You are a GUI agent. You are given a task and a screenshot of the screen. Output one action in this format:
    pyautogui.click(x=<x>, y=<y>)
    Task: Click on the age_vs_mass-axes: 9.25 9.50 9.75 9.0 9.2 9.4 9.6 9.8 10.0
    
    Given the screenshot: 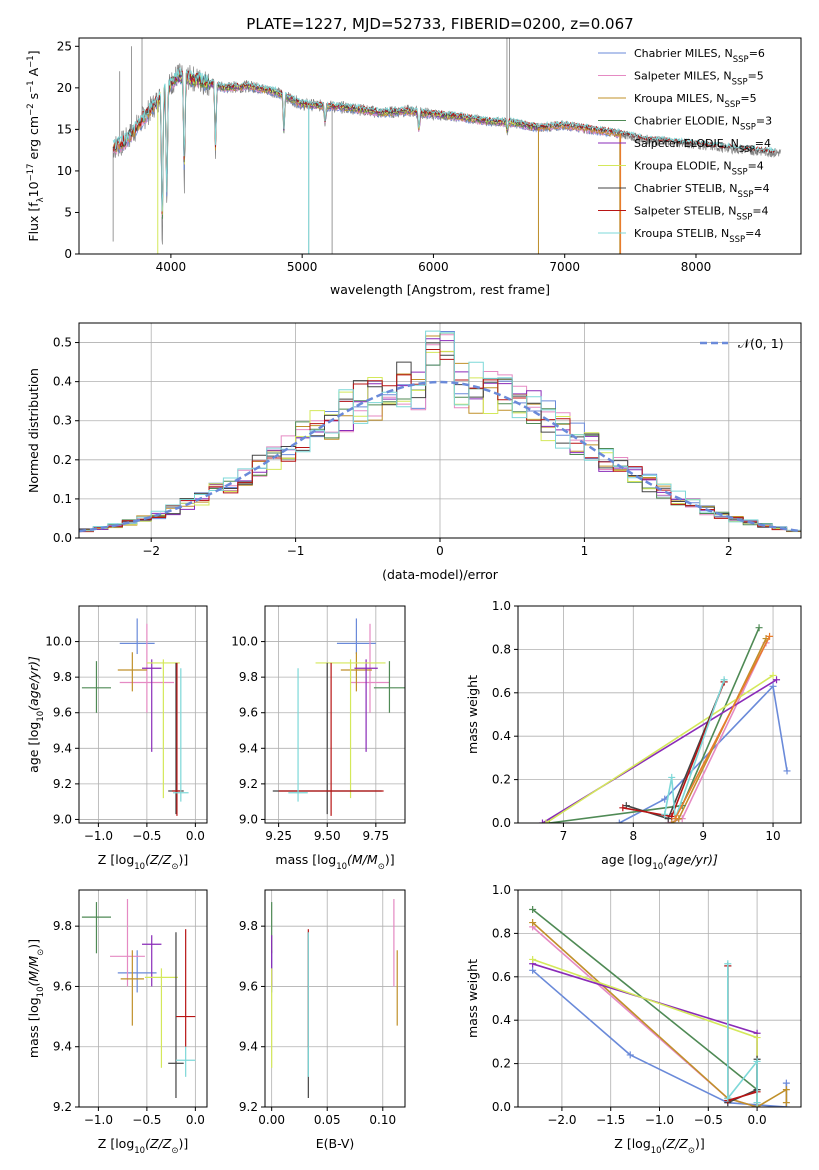 What is the action you would take?
    pyautogui.click(x=318, y=724)
    